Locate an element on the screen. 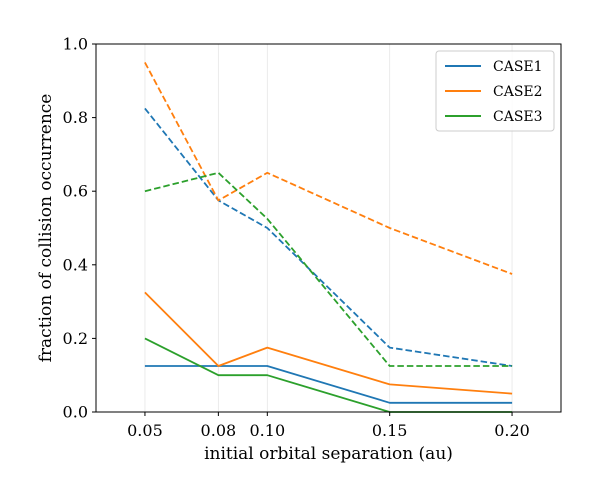 The image size is (600, 500). series-line-case2-solid is located at coordinates (328, 343).